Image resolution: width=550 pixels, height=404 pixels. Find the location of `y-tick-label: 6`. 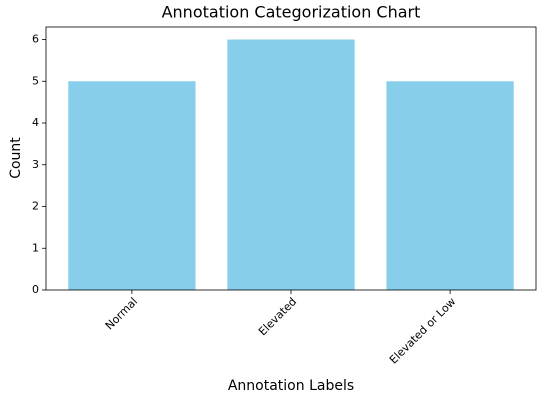

y-tick-label: 6 is located at coordinates (35, 39).